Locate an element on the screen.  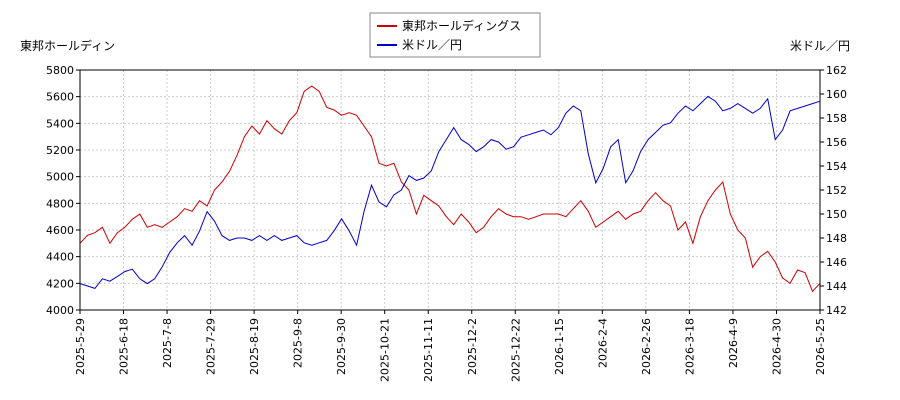
left-tick-label: 4200 is located at coordinates (60, 283).